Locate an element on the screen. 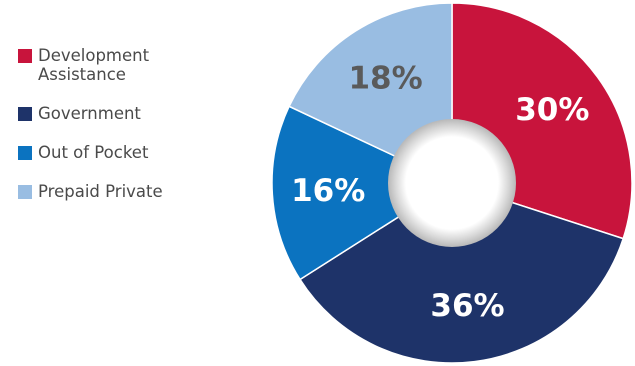  legend-label: Prepaid Private is located at coordinates (100, 191).